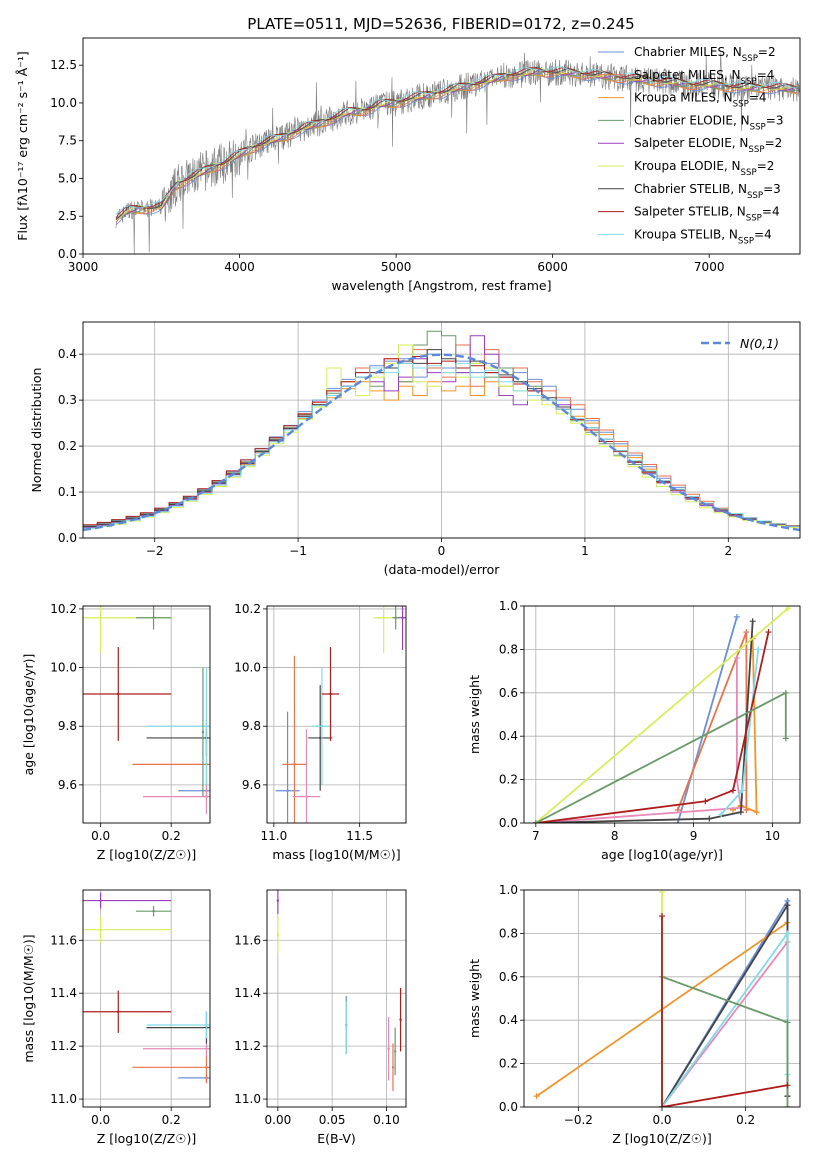  What do you see at coordinates (251, 785) in the screenshot?
I see `y-tick-label: 9.6` at bounding box center [251, 785].